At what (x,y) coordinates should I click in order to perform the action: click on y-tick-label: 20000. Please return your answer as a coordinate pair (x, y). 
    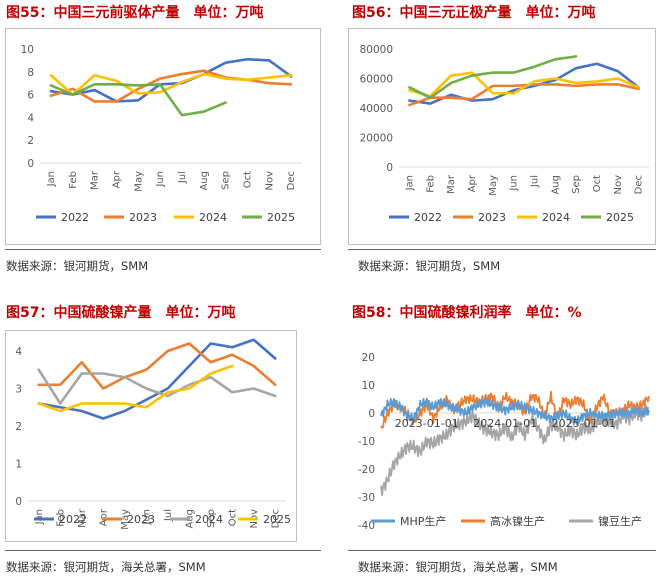
    Looking at the image, I should click on (376, 139).